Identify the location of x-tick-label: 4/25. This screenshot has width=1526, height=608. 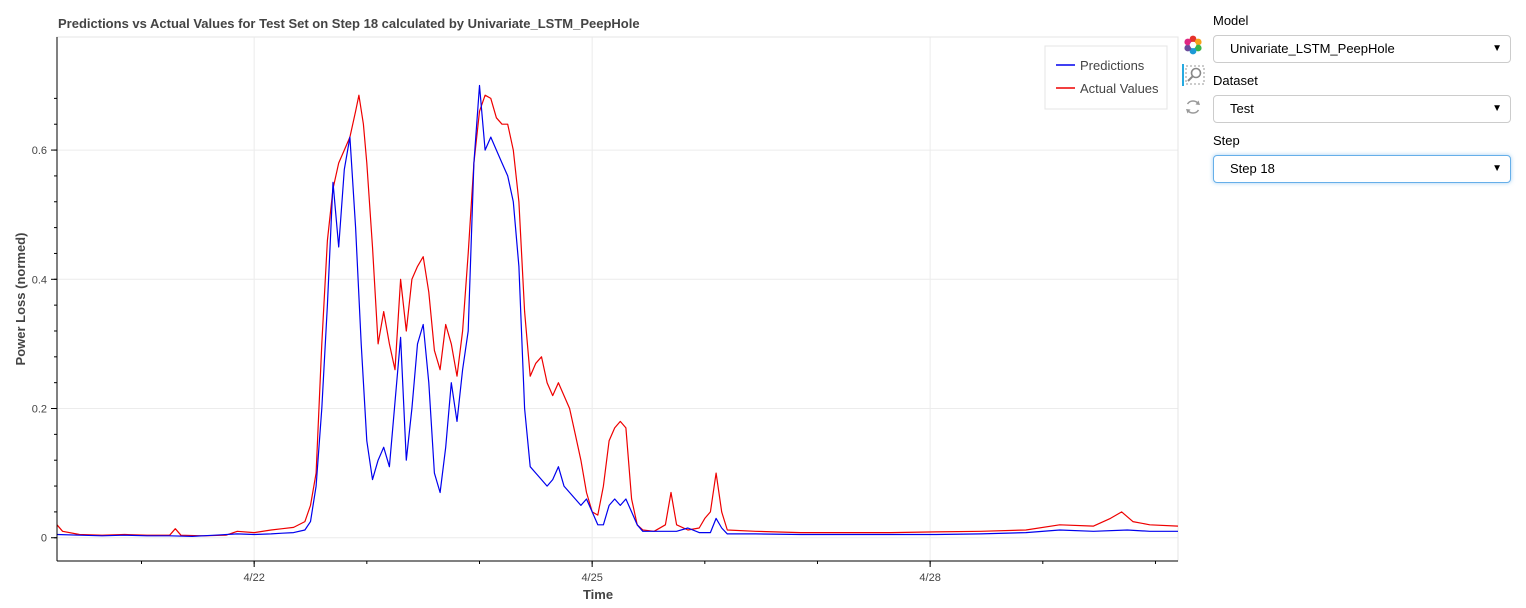
(591, 578).